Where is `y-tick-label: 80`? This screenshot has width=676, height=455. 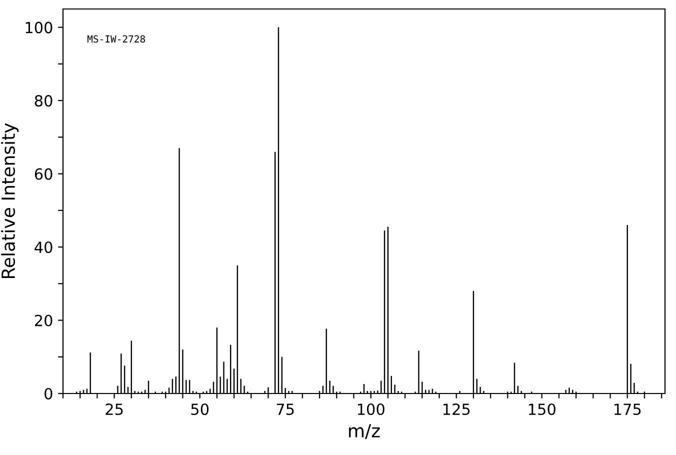 y-tick-label: 80 is located at coordinates (43, 101).